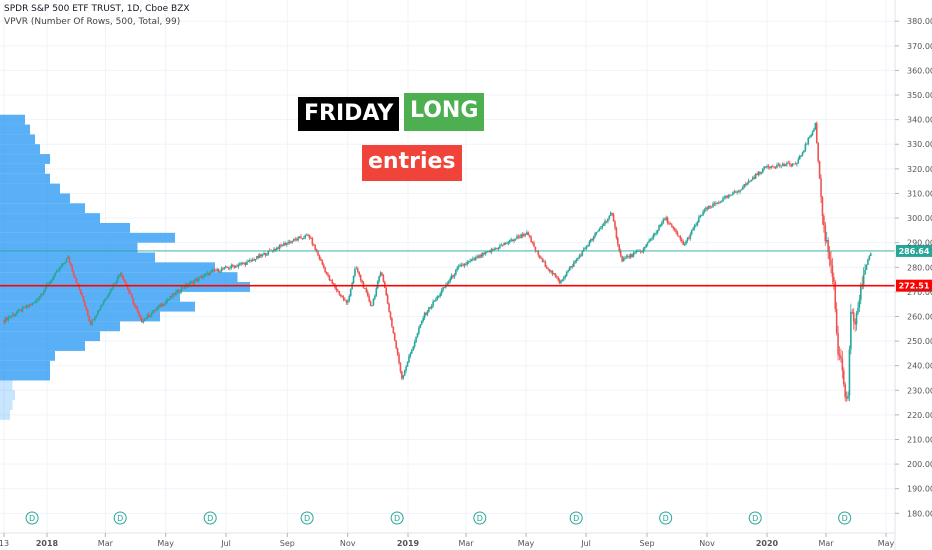 The height and width of the screenshot is (550, 932). What do you see at coordinates (92, 22) in the screenshot?
I see `indicator-legend: VPVR (Number Of Rows, 500, Total, 99)` at bounding box center [92, 22].